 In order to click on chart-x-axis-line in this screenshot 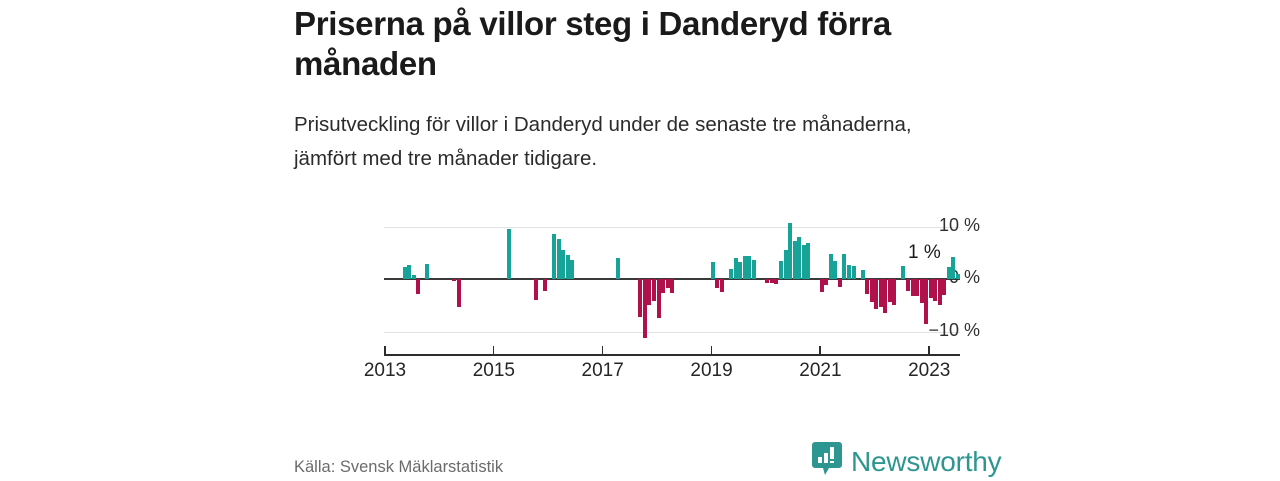, I will do `click(672, 355)`.